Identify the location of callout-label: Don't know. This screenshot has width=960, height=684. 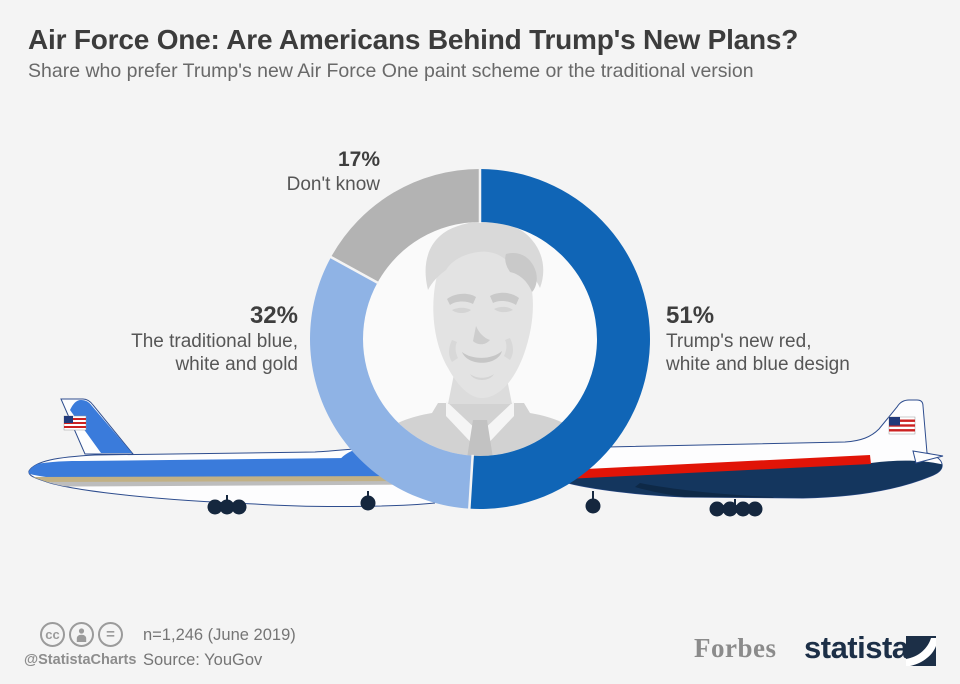
(333, 184).